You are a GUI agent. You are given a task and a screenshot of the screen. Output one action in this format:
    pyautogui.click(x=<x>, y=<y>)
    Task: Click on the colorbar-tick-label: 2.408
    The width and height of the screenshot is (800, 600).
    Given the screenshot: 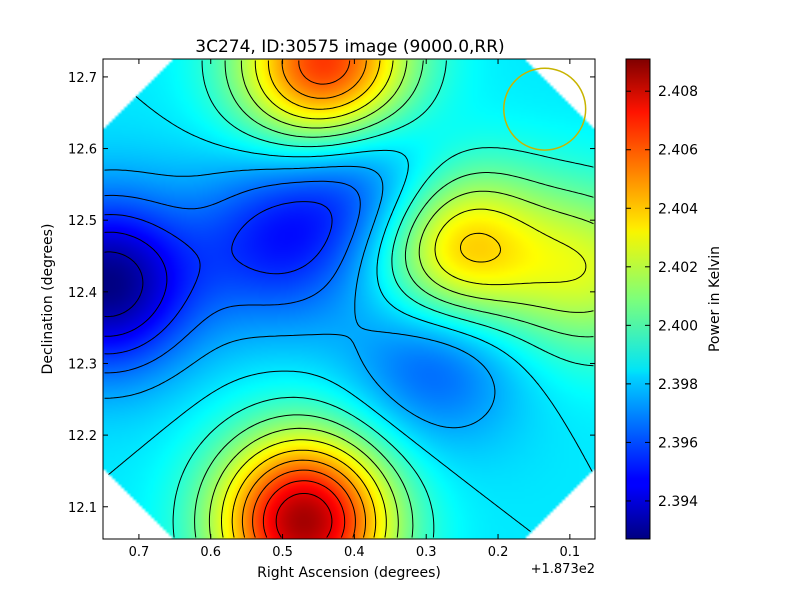 What is the action you would take?
    pyautogui.click(x=678, y=92)
    